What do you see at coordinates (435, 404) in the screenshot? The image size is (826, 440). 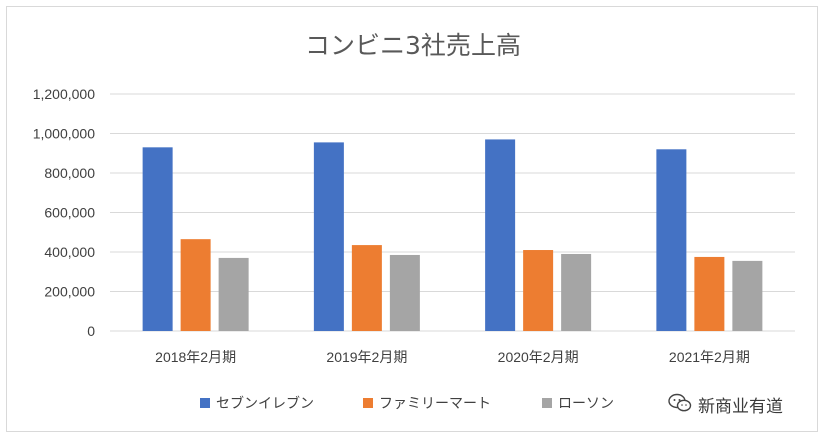 I see `legend-label: ファミリーマート` at bounding box center [435, 404].